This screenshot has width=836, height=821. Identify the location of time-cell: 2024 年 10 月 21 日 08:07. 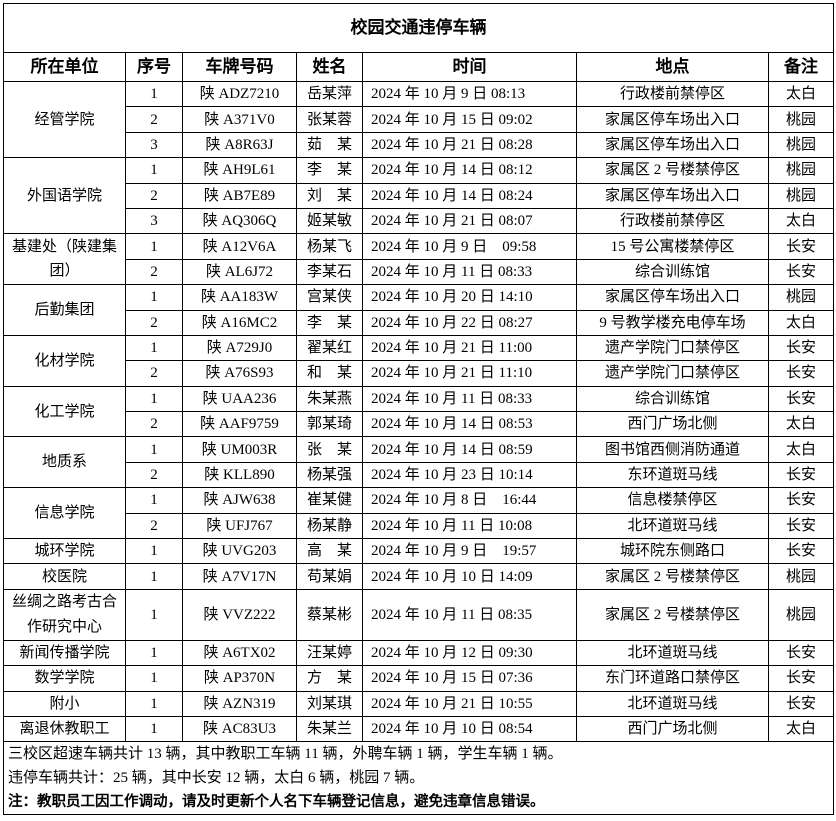
(469, 221).